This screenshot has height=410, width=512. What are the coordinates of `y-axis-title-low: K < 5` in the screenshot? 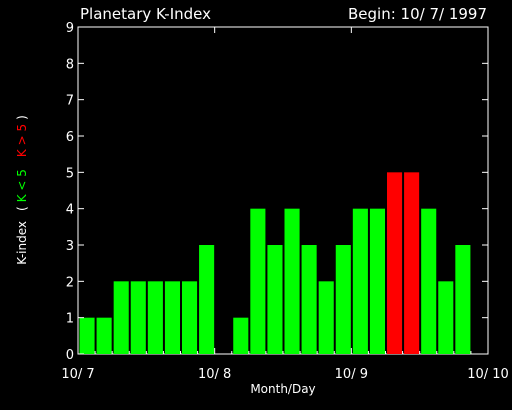 It's located at (22, 185).